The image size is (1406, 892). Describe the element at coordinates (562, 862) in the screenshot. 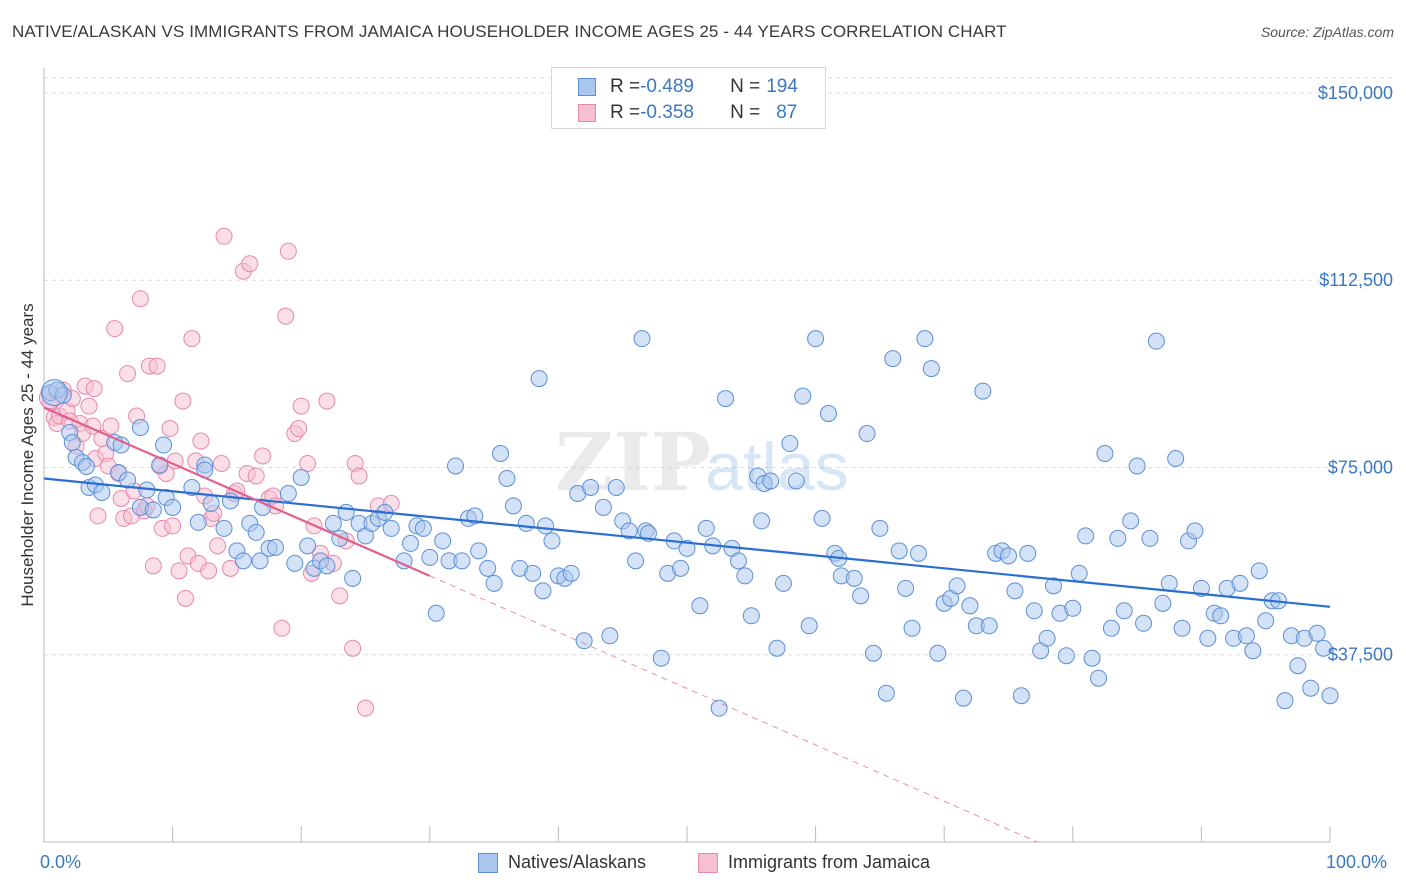

I see `legend-item-natives: Natives/Alaskans` at that location.